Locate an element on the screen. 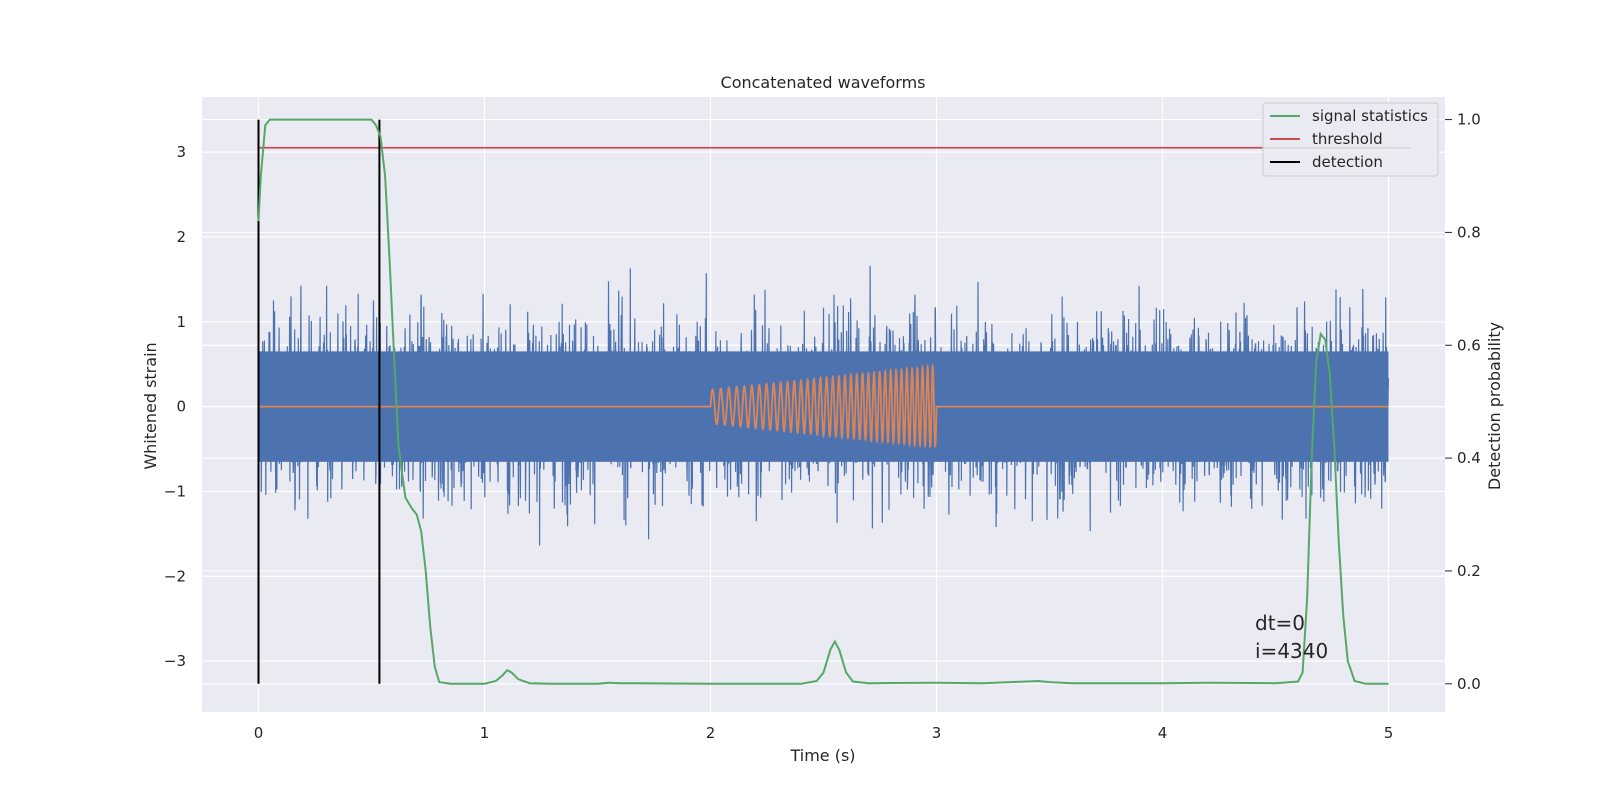 This screenshot has width=1600, height=800. legend-label-detection: detection is located at coordinates (1347, 162).